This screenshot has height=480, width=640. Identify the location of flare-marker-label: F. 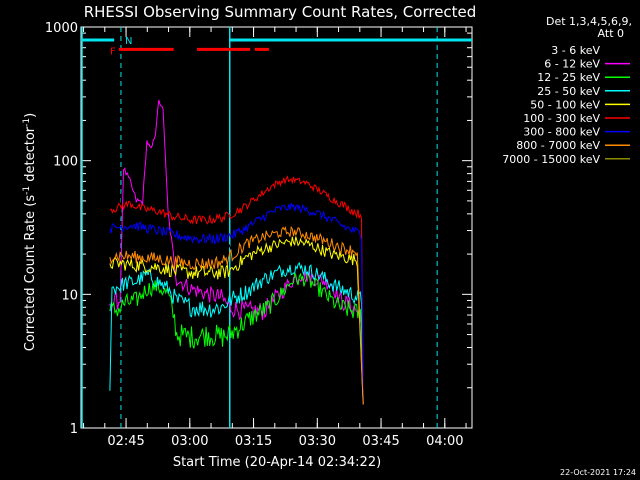
(113, 51).